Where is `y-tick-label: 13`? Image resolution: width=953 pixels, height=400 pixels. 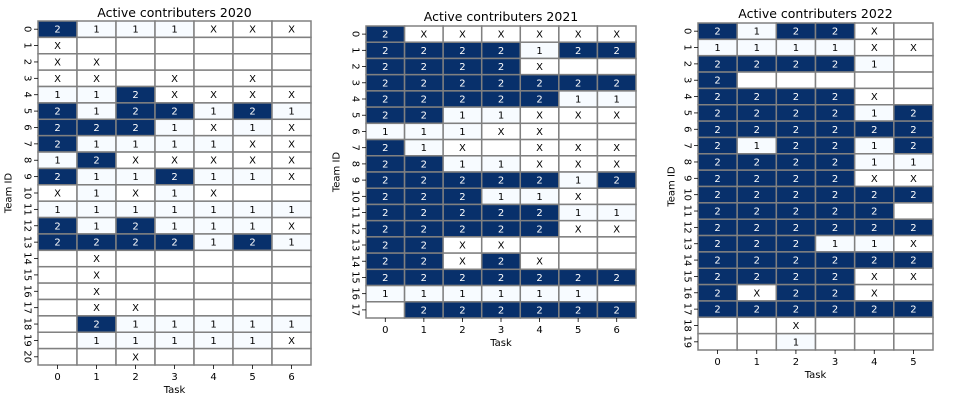
y-tick-label: 13 is located at coordinates (687, 243).